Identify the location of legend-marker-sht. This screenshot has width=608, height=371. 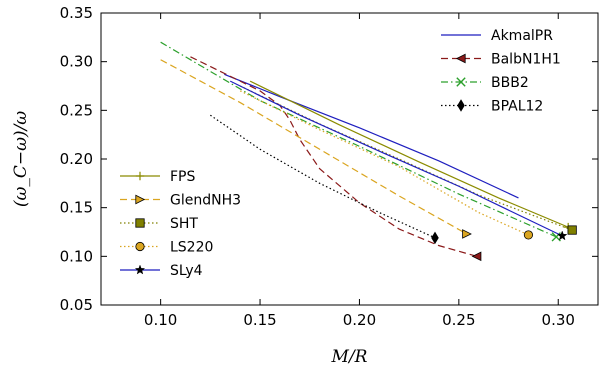
(140, 223).